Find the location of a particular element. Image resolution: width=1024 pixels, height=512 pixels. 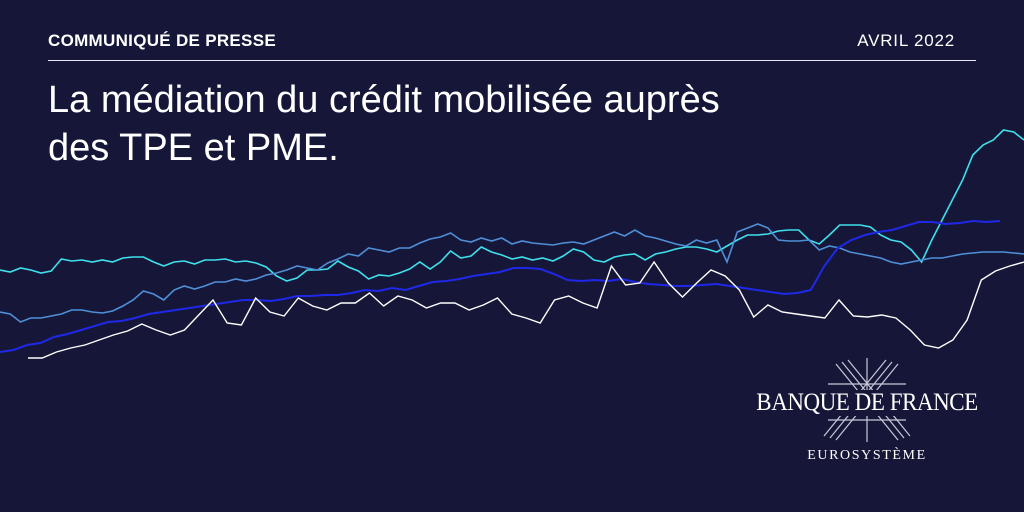

headline-line-2: des TPE et PME. is located at coordinates (193, 148).